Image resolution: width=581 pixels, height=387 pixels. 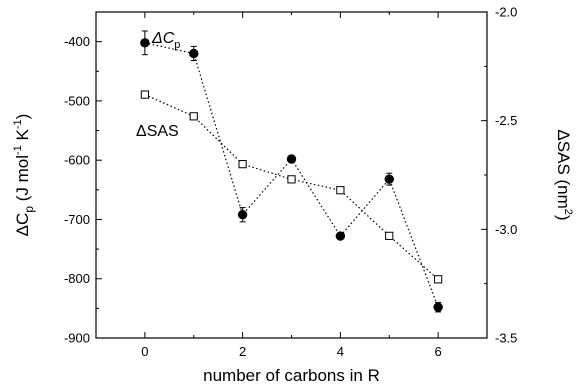 I want to click on x-axis-title: number of carbons in R, so click(x=291, y=375).